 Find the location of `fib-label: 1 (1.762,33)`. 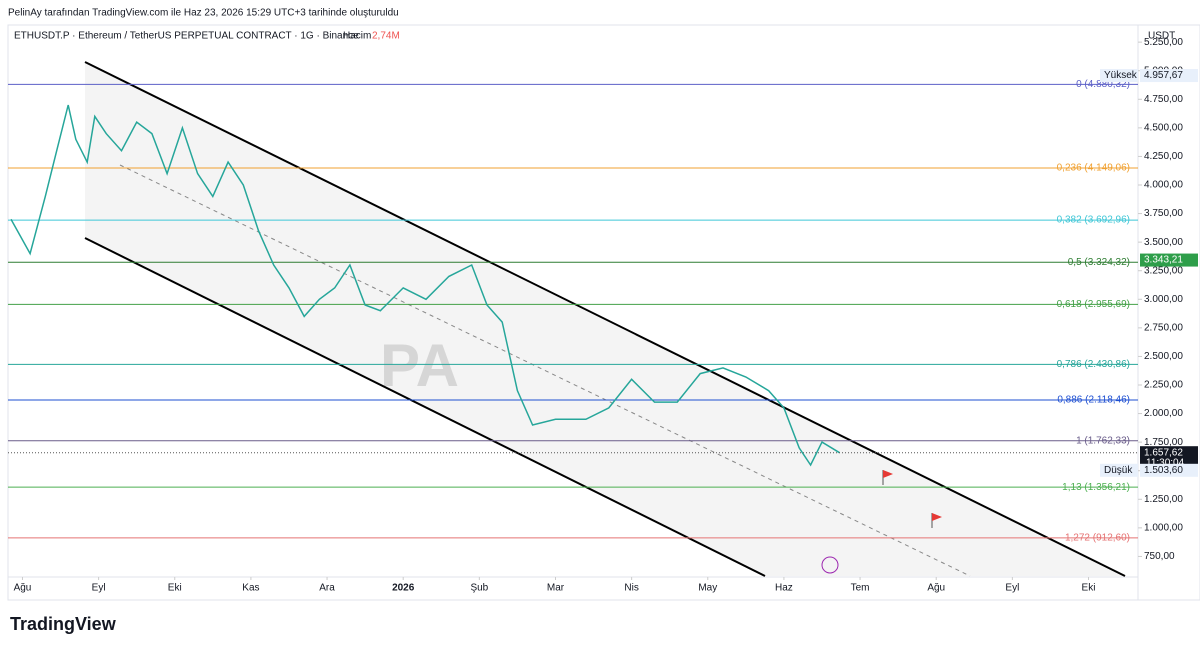

fib-label: 1 (1.762,33) is located at coordinates (1103, 440).